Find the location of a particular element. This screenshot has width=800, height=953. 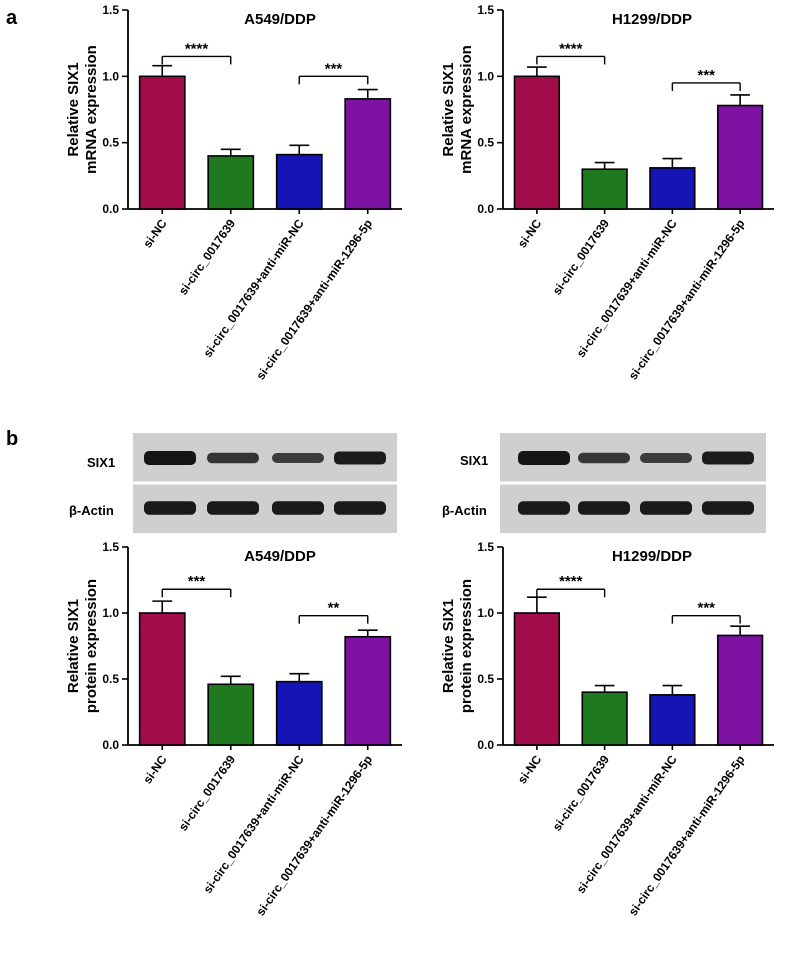

significance-label: ** is located at coordinates (334, 608).